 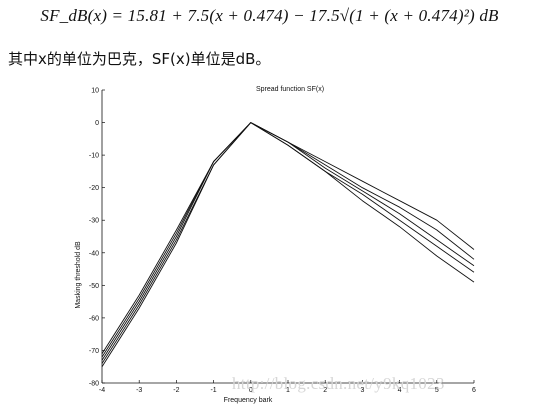 I want to click on x-tick-label: -2, so click(x=176, y=390).